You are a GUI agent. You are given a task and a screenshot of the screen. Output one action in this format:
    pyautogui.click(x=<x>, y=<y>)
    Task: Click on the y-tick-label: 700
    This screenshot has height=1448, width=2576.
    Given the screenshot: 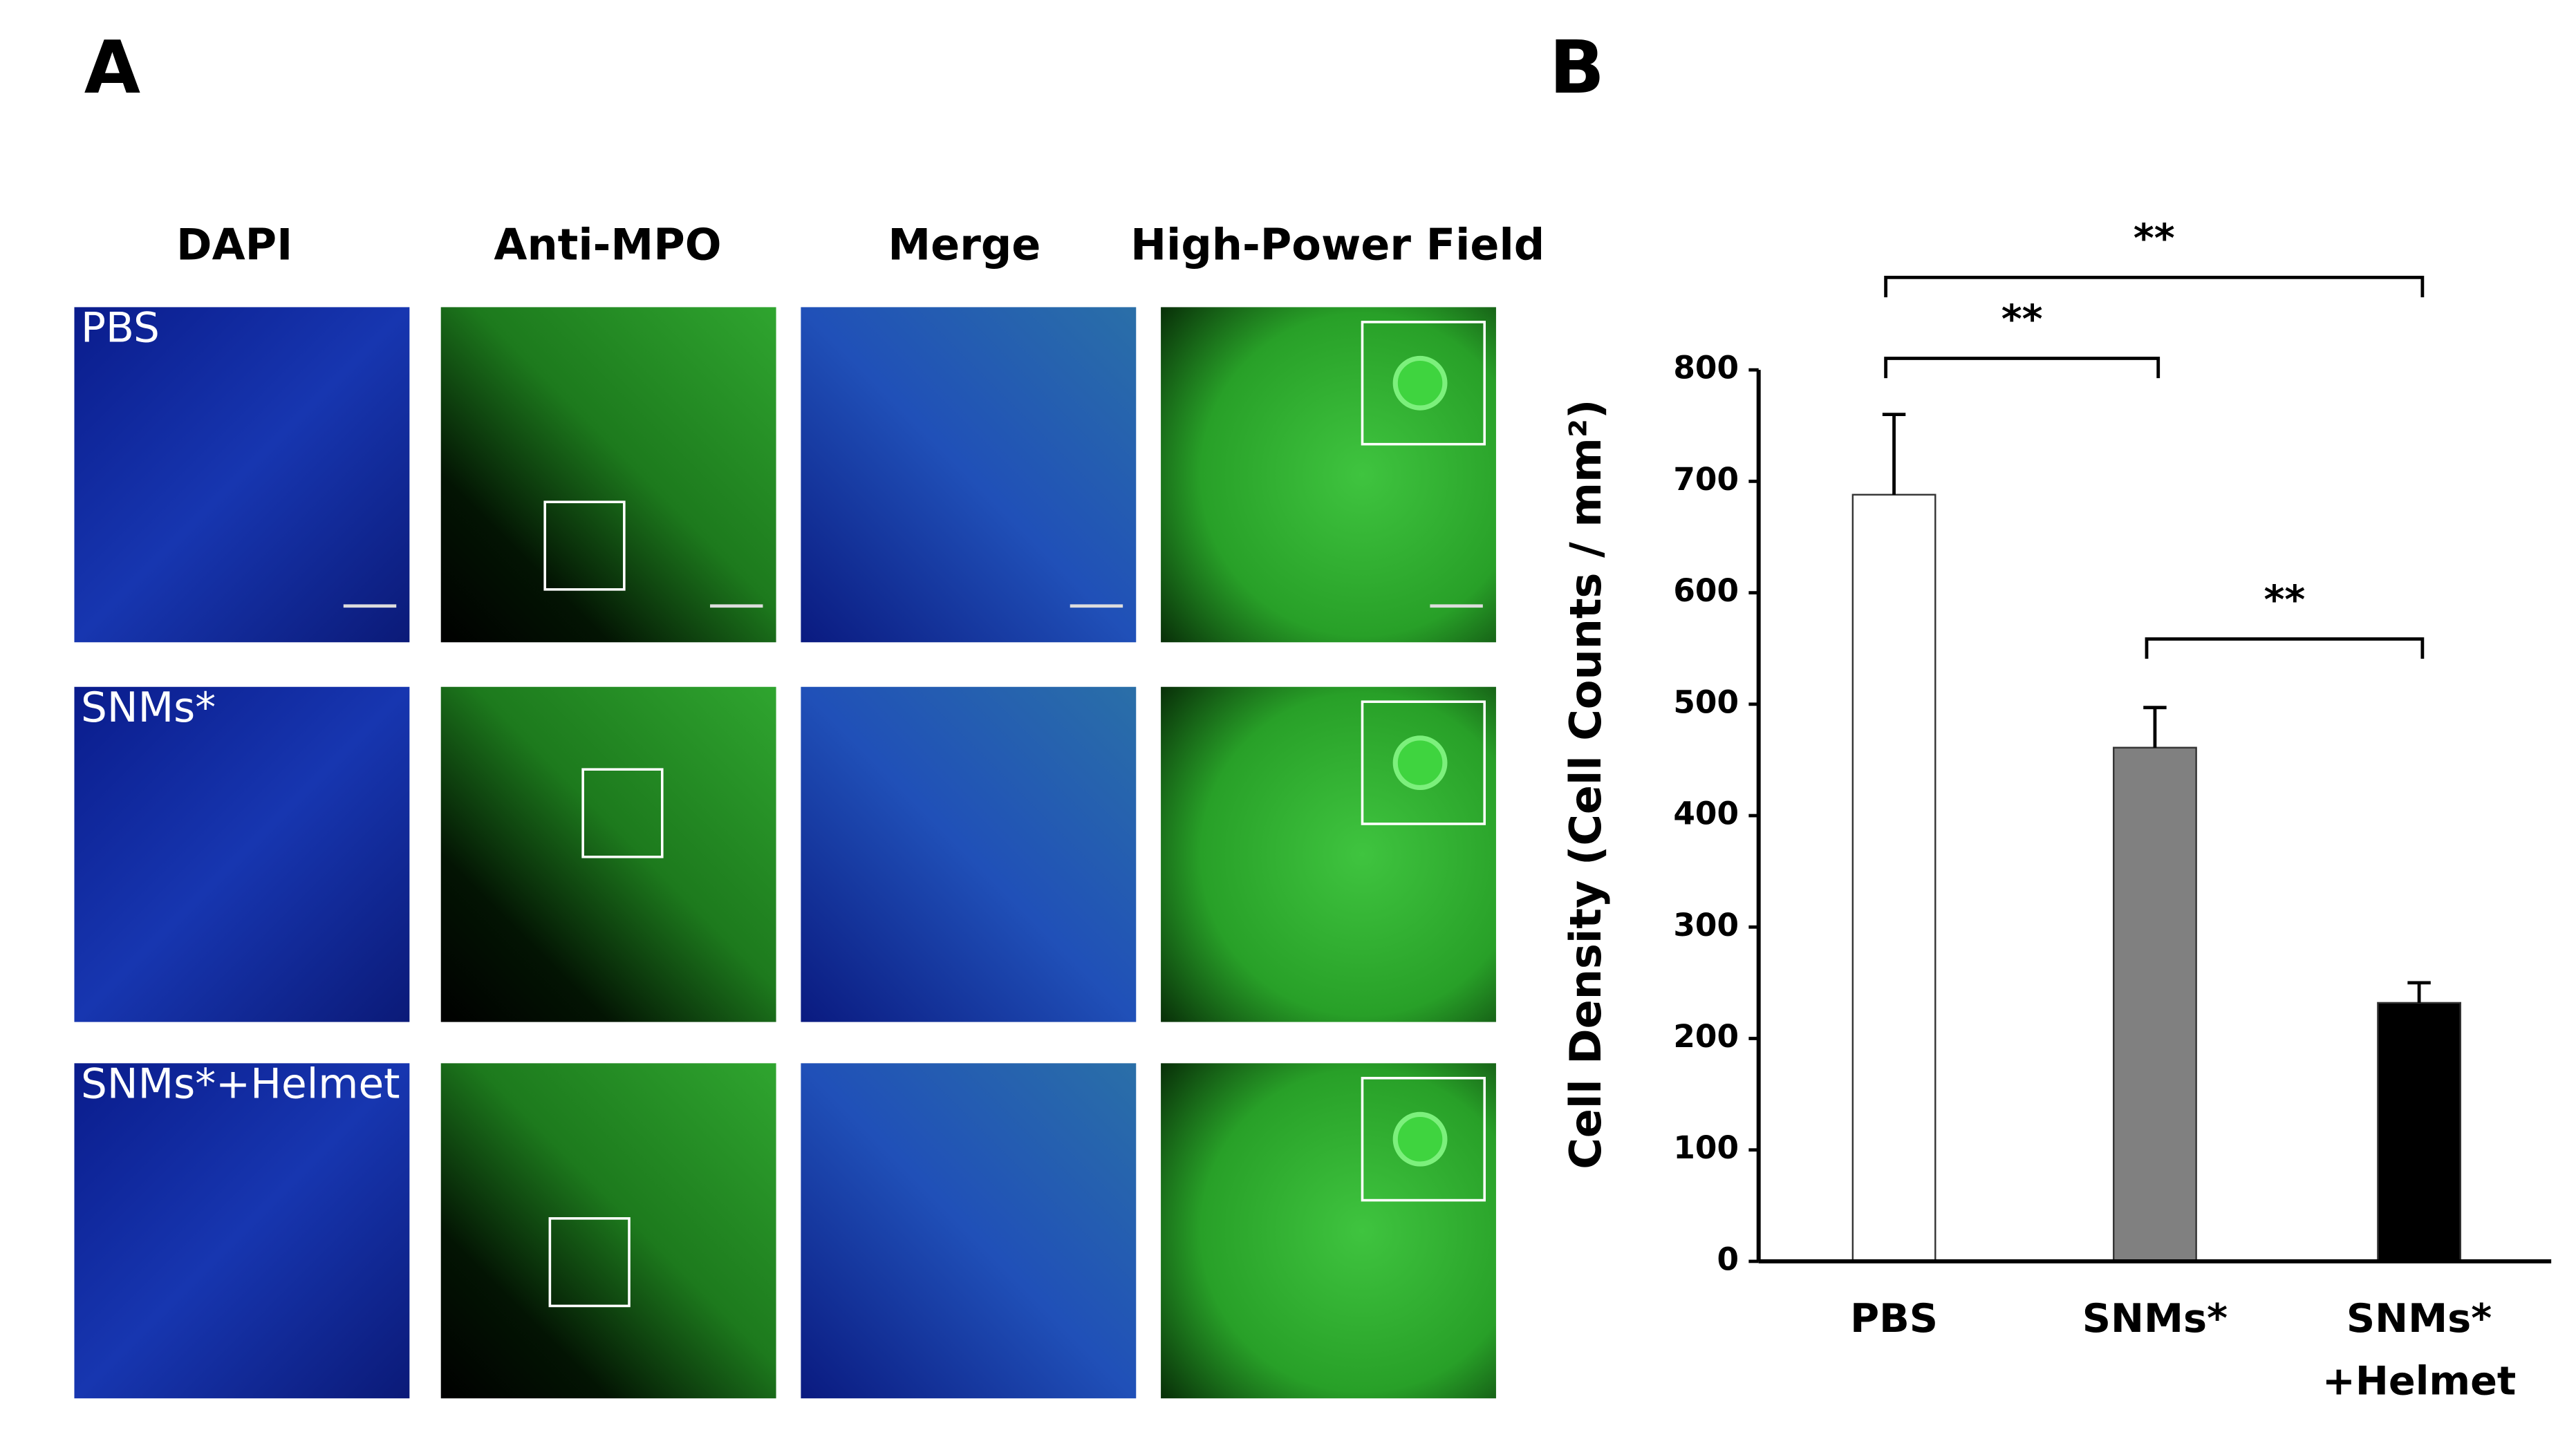 What is the action you would take?
    pyautogui.click(x=1706, y=479)
    